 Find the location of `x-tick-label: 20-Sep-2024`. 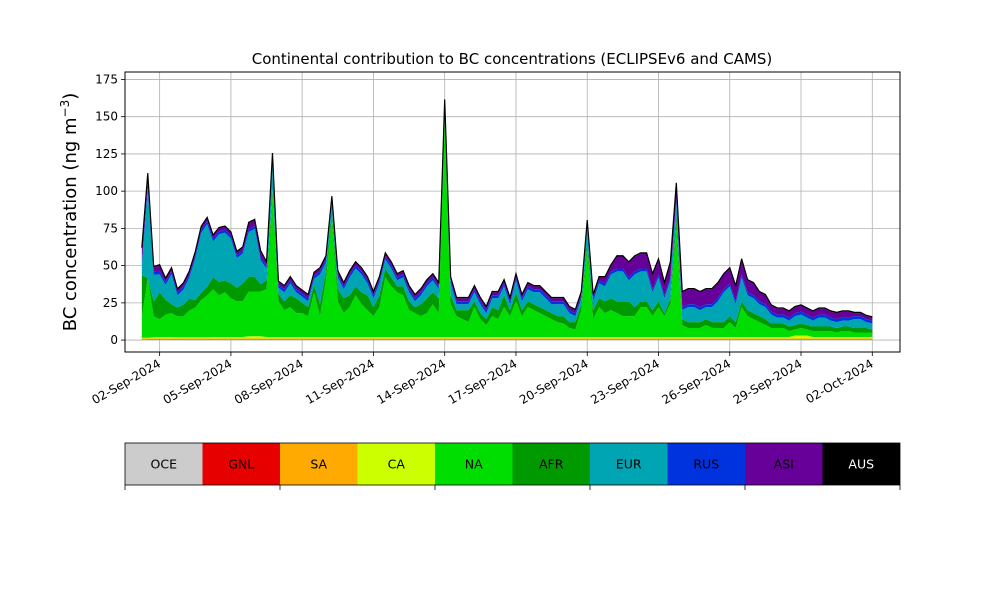

x-tick-label: 20-Sep-2024 is located at coordinates (554, 381).